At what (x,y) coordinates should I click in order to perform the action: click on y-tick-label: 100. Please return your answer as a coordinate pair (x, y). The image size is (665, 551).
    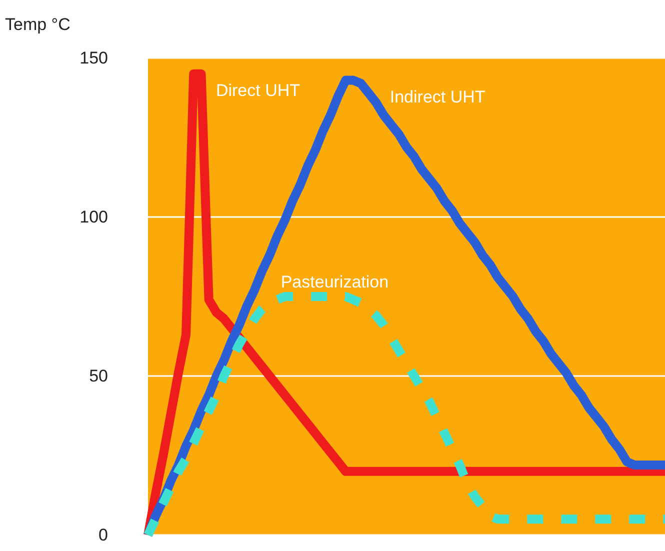
    Looking at the image, I should click on (94, 217).